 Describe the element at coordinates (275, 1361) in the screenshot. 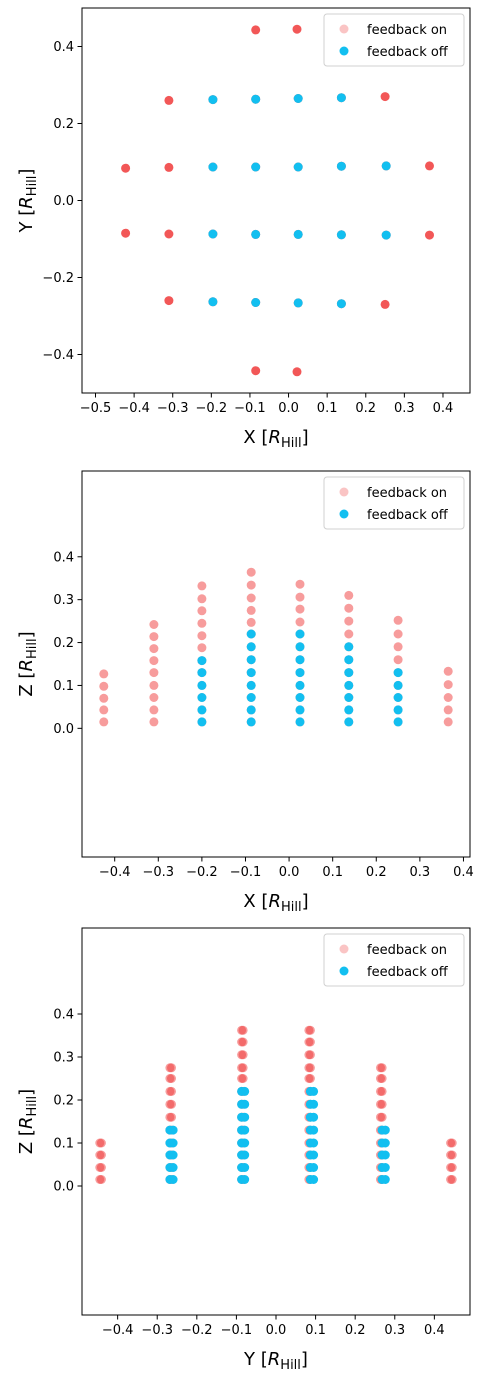

I see `x-axis-label: Y [RHill]` at that location.